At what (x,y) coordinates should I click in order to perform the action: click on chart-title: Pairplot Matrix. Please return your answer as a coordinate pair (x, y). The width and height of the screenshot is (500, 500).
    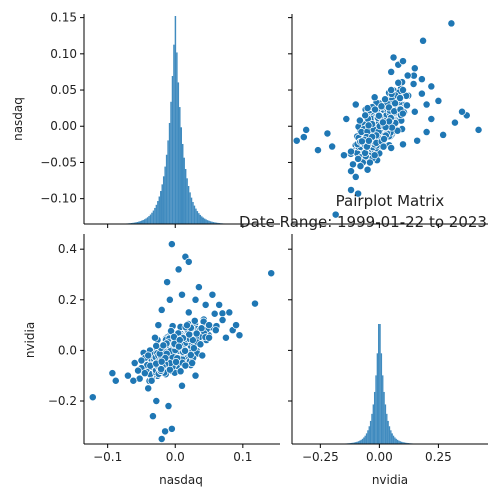
    Looking at the image, I should click on (390, 201).